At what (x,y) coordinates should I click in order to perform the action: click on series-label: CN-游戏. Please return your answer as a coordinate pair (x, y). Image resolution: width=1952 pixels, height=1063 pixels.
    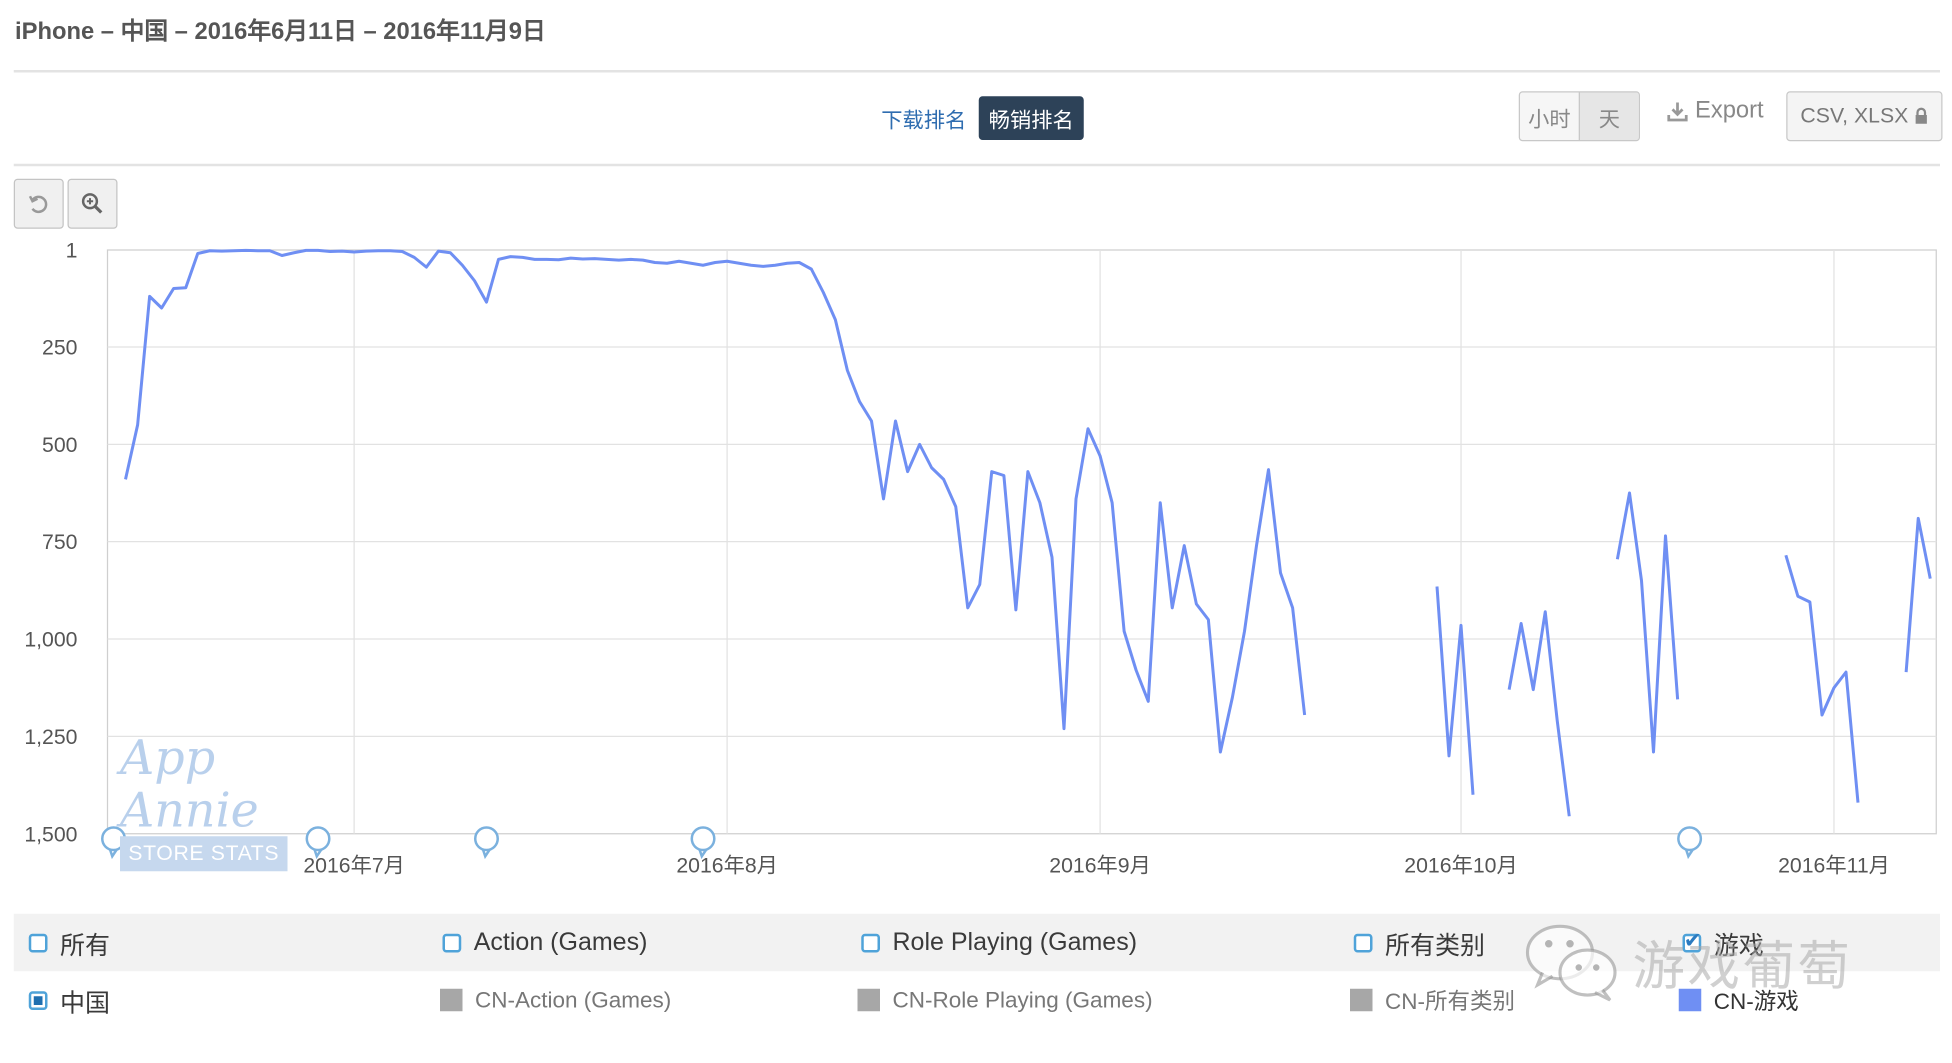
    Looking at the image, I should click on (1756, 1001).